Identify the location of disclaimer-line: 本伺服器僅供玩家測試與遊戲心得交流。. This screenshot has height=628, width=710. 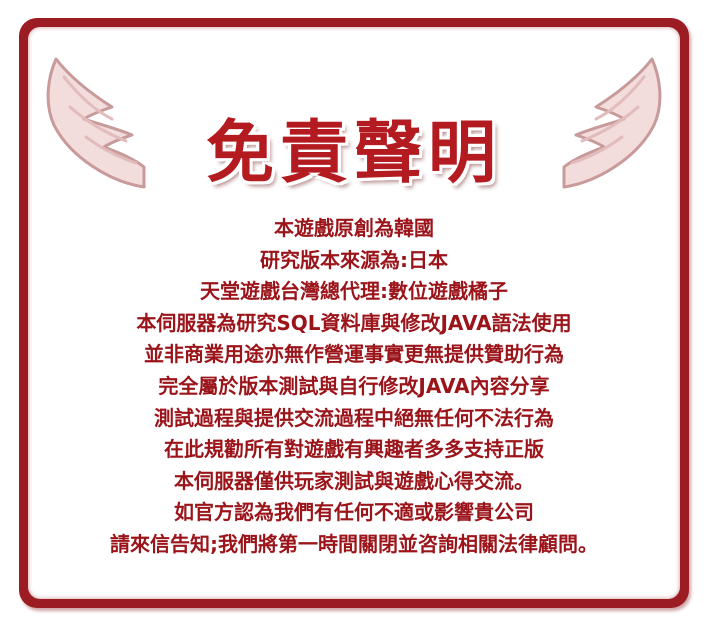
(354, 480).